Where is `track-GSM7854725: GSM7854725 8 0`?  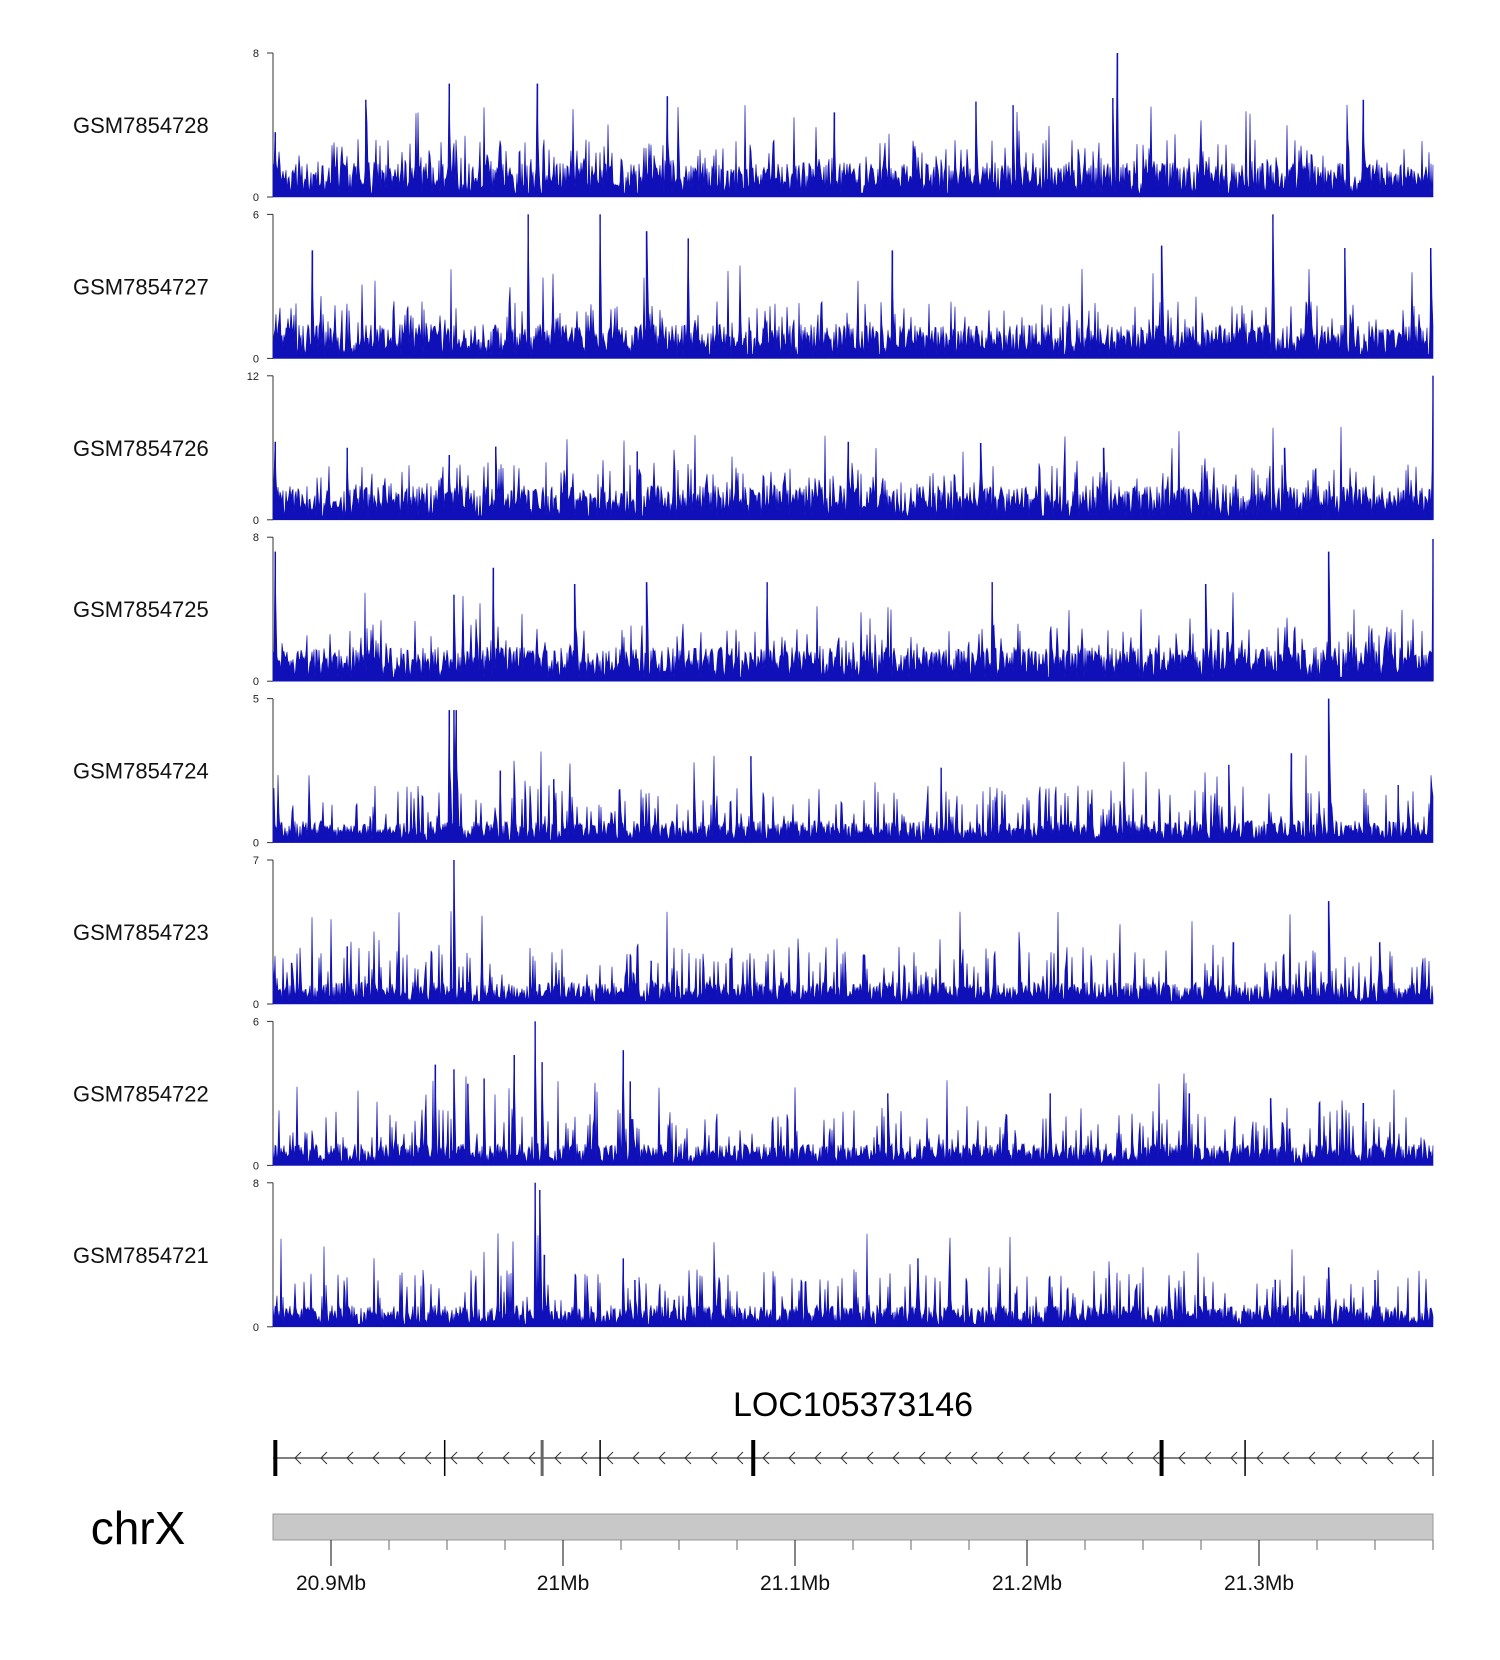
track-GSM7854725: GSM7854725 8 0 is located at coordinates (753, 610).